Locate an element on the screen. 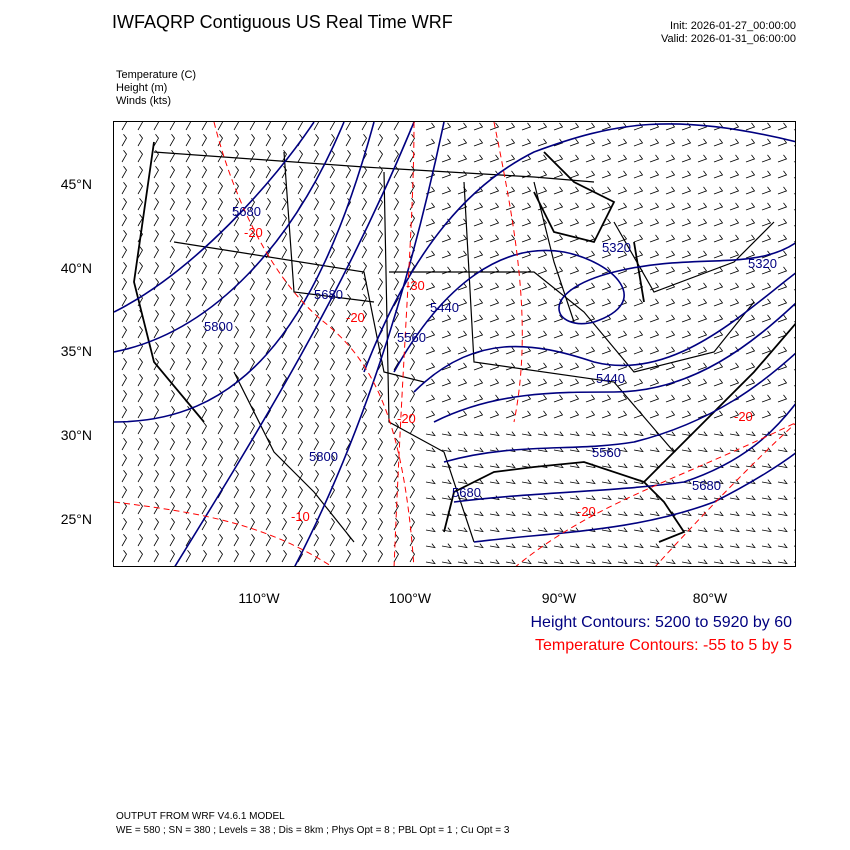  model-info: OUTPUT FROM WRF V4.6.1 MODEL is located at coordinates (200, 816).